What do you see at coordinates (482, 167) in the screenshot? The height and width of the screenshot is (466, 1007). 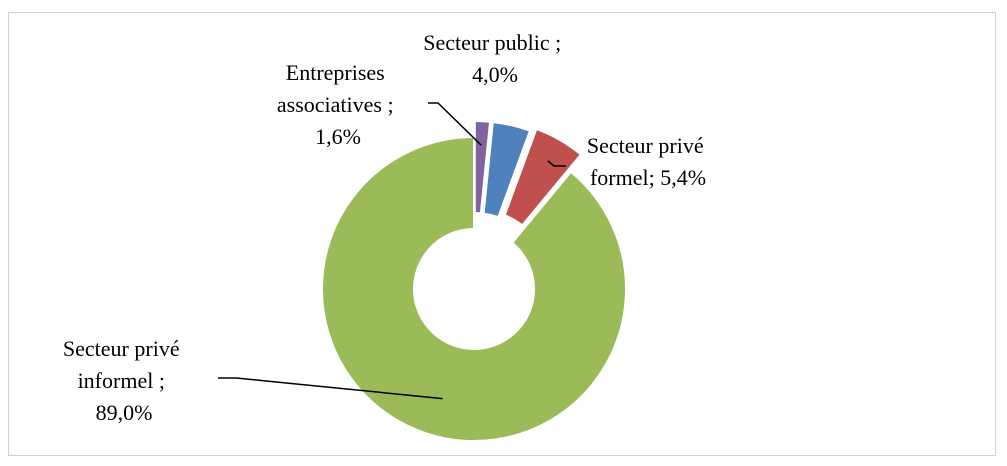 I see `slice-associatives` at bounding box center [482, 167].